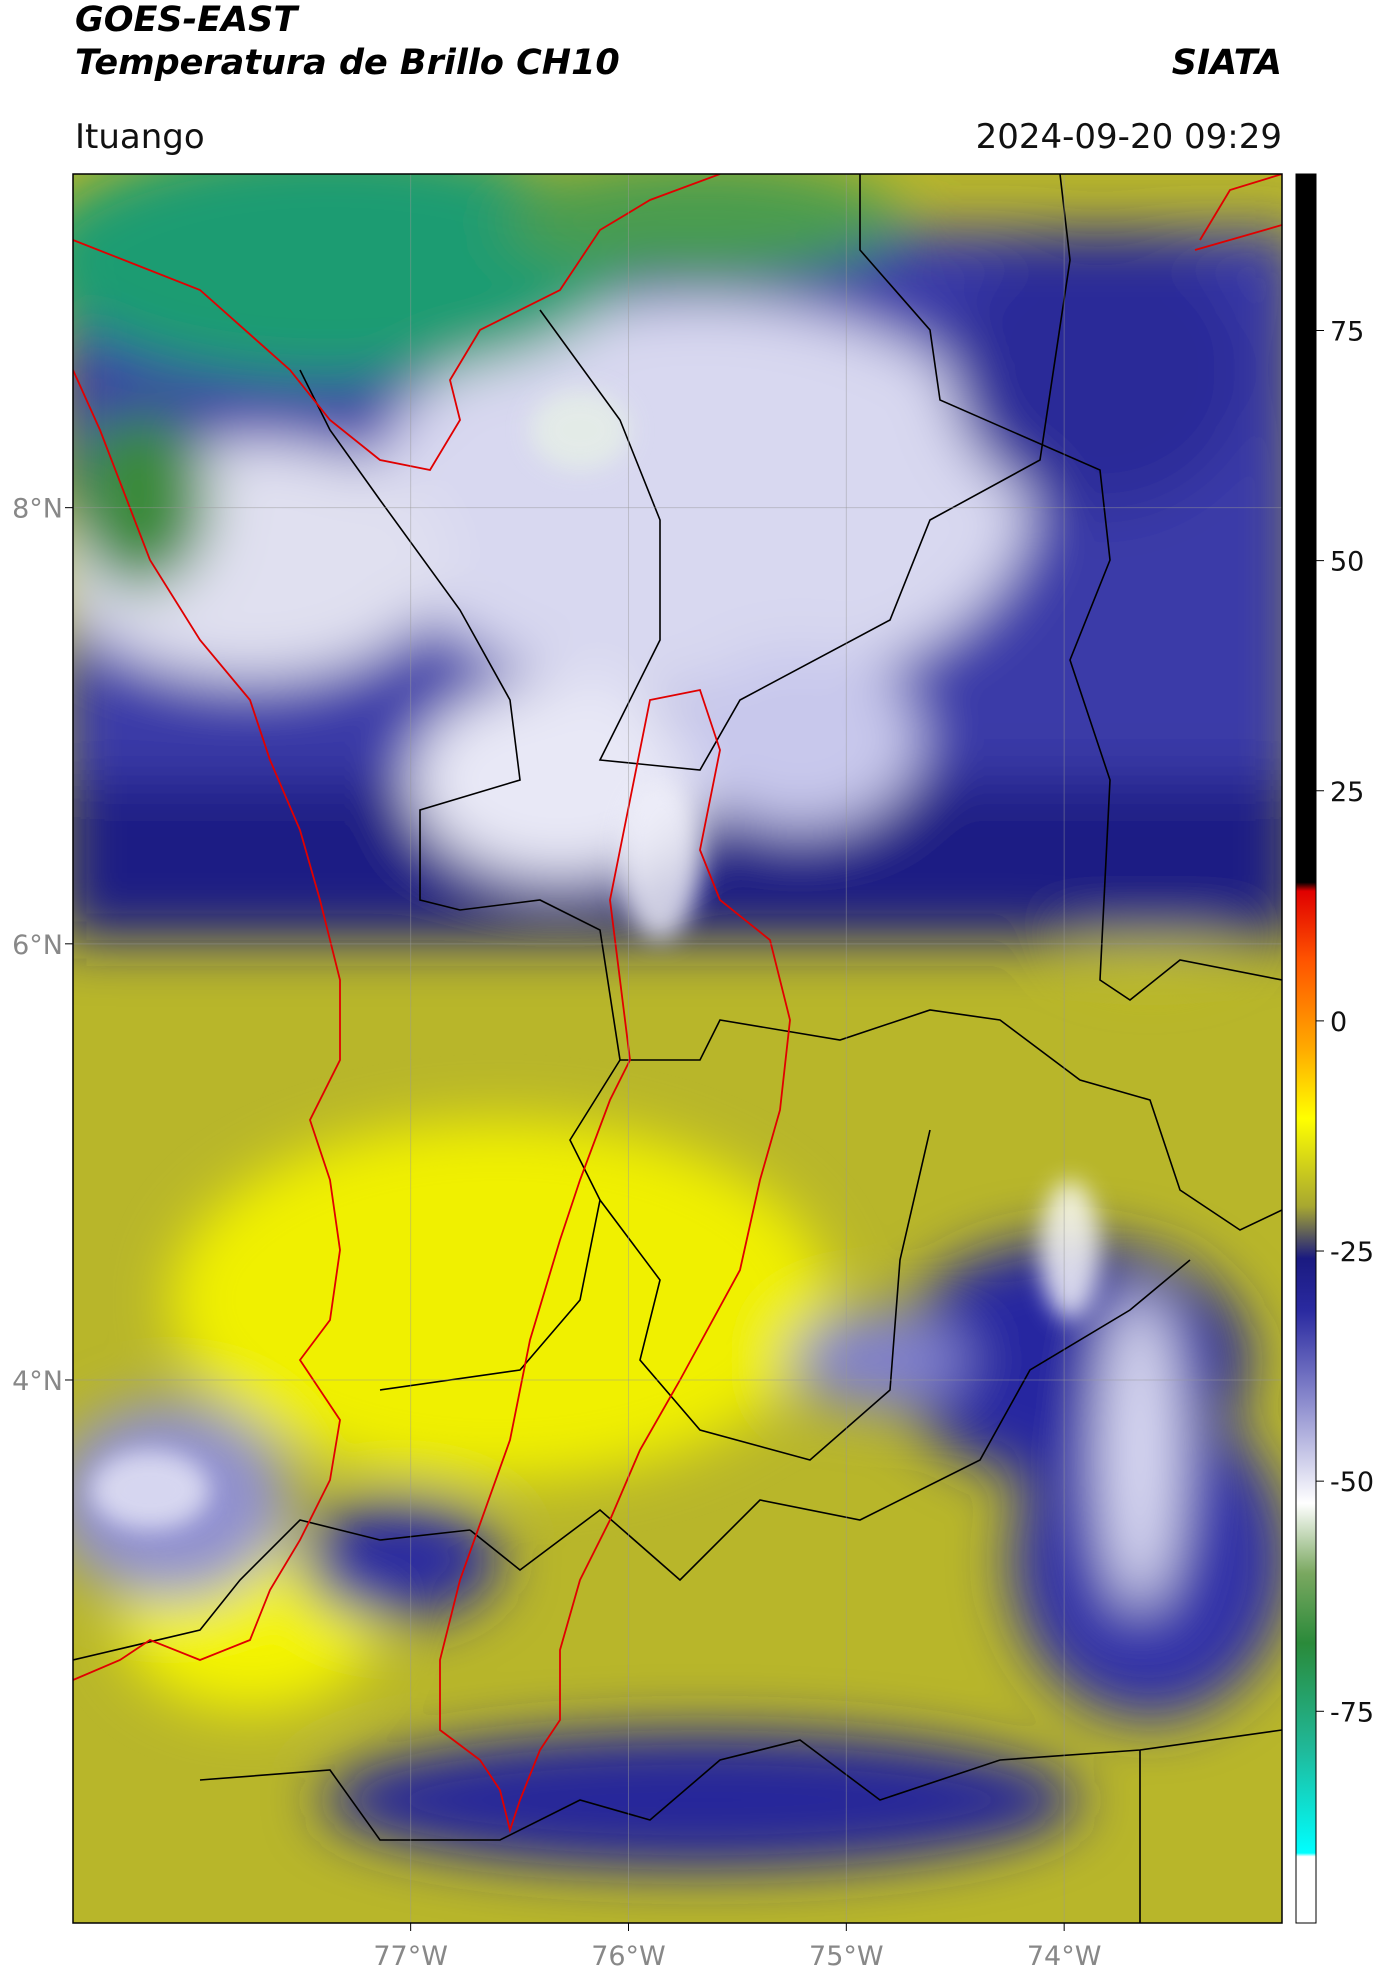  What do you see at coordinates (140, 137) in the screenshot?
I see `region: Ituango` at bounding box center [140, 137].